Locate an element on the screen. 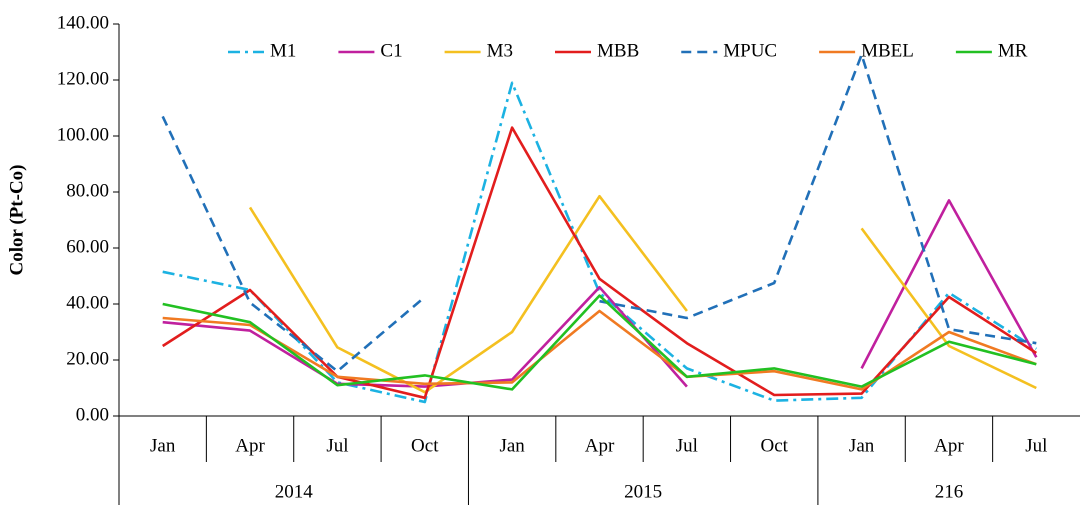 This screenshot has height=505, width=1080. legend-label: C1 is located at coordinates (391, 50).